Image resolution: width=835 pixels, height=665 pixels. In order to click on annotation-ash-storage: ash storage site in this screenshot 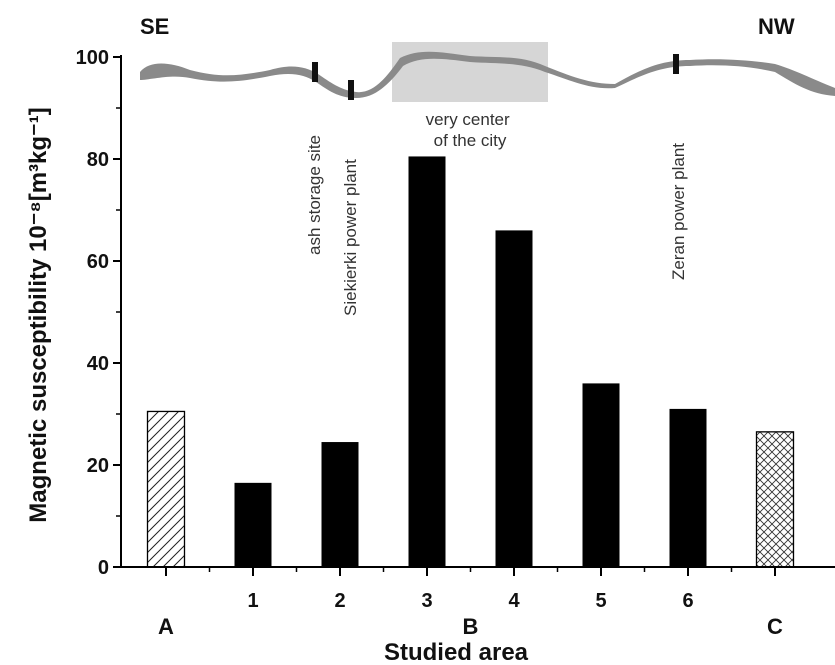, I will do `click(314, 195)`.